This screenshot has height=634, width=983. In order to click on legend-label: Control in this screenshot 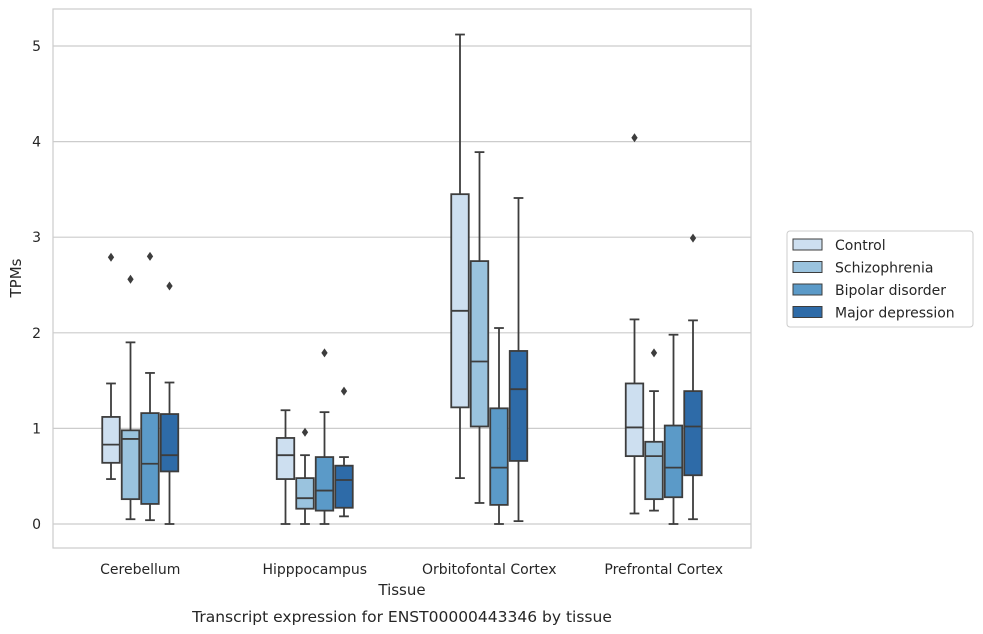, I will do `click(860, 246)`.